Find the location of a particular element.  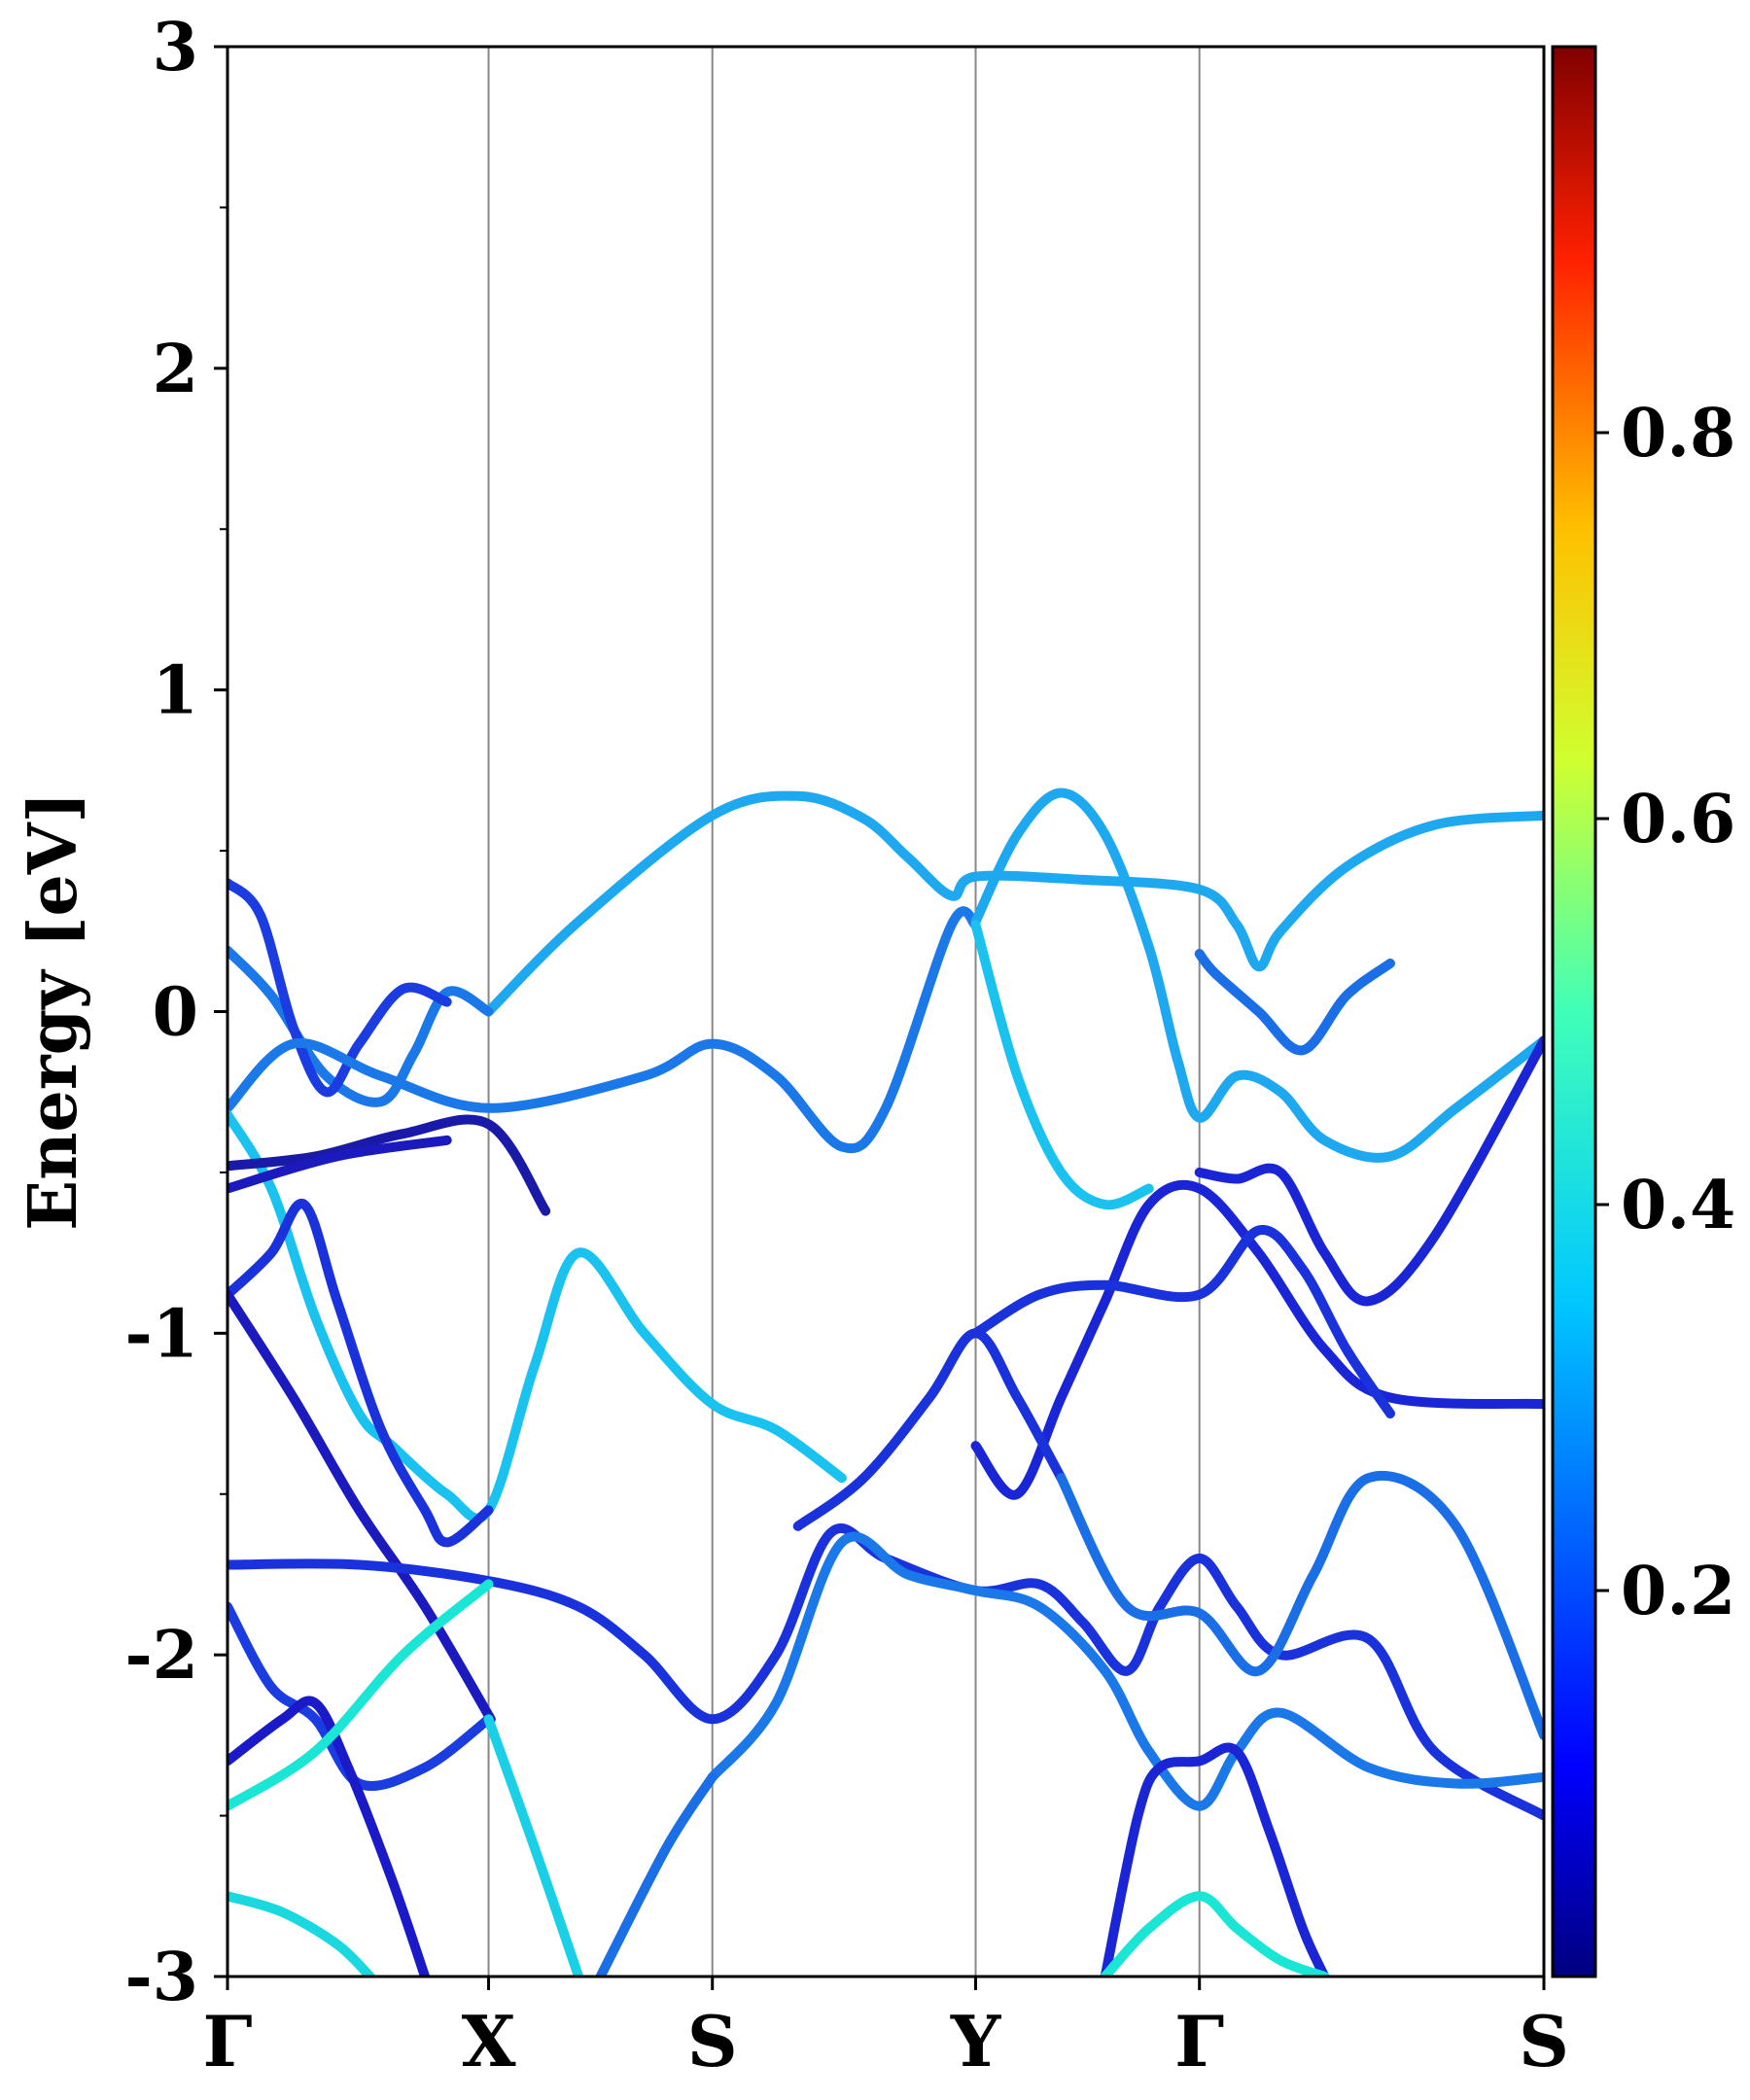

y-tick-label: -3 is located at coordinates (161, 1977).